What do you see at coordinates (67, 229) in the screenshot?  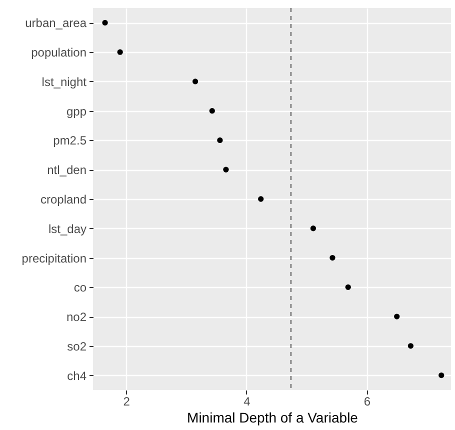 I see `y-tick-label: lst_day` at bounding box center [67, 229].